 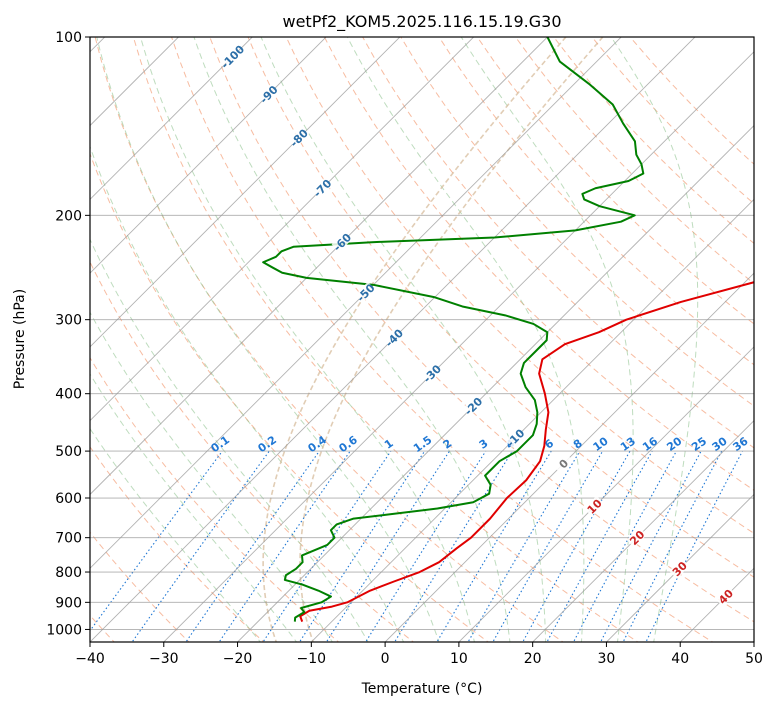 What do you see at coordinates (68, 395) in the screenshot?
I see `y-tick-label: 400` at bounding box center [68, 395].